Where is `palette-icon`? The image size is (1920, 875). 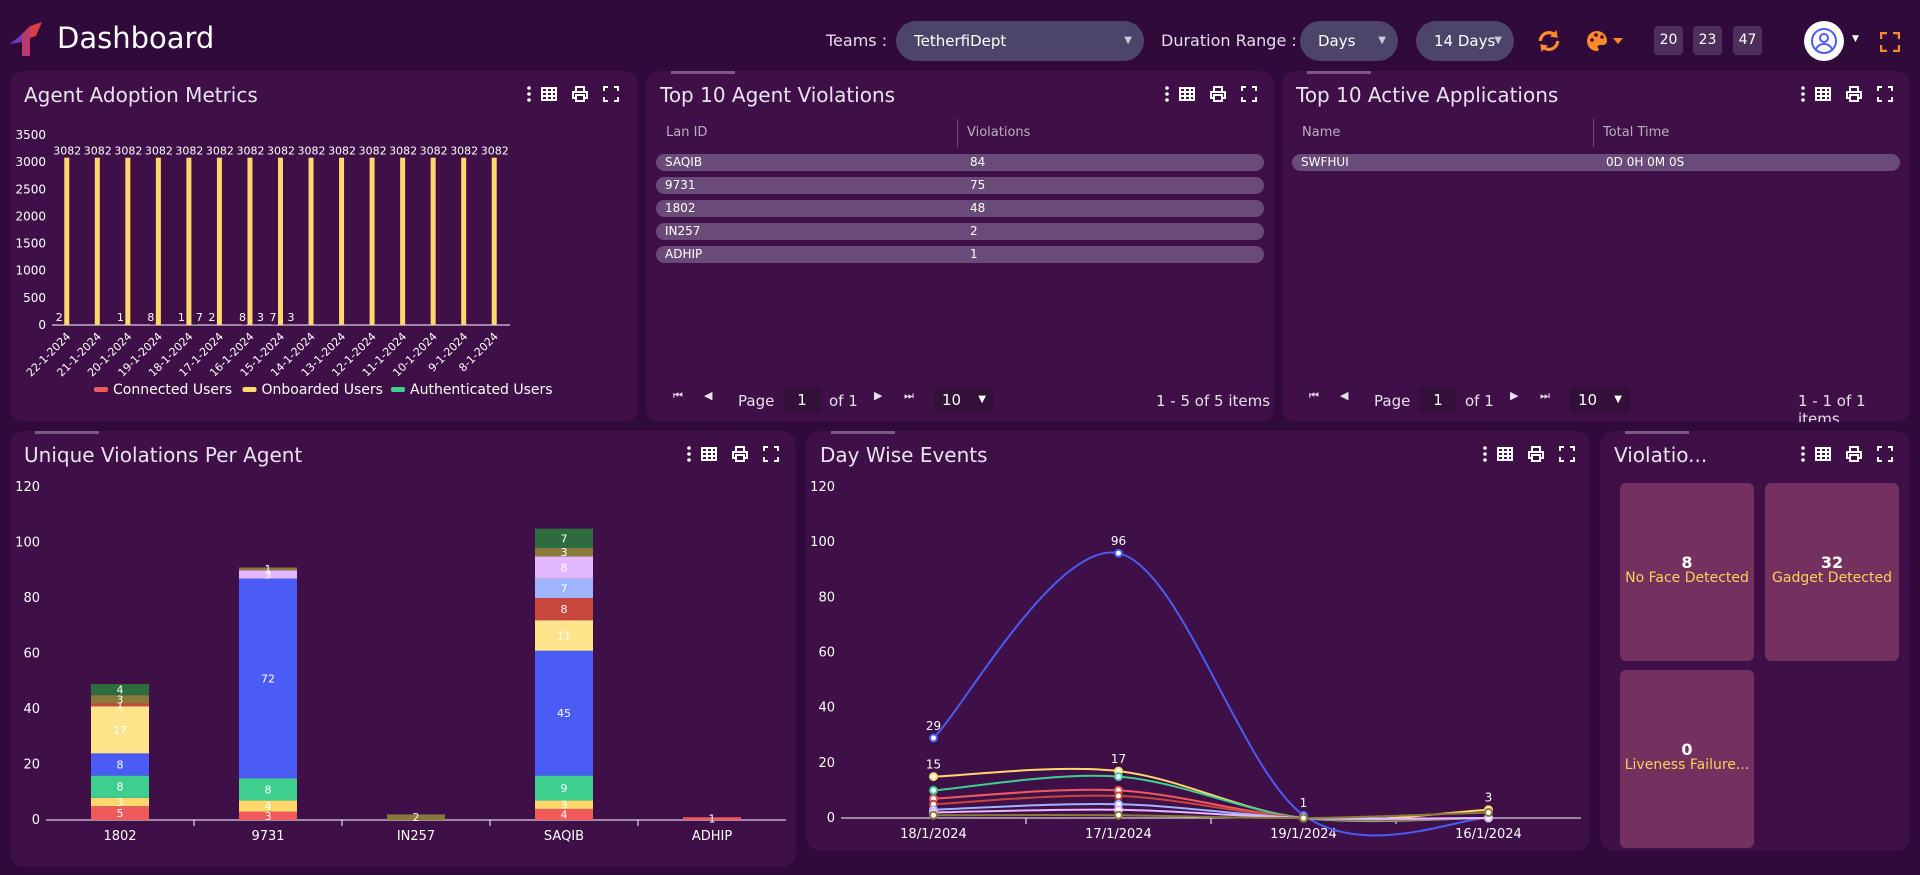 palette-icon is located at coordinates (1606, 42).